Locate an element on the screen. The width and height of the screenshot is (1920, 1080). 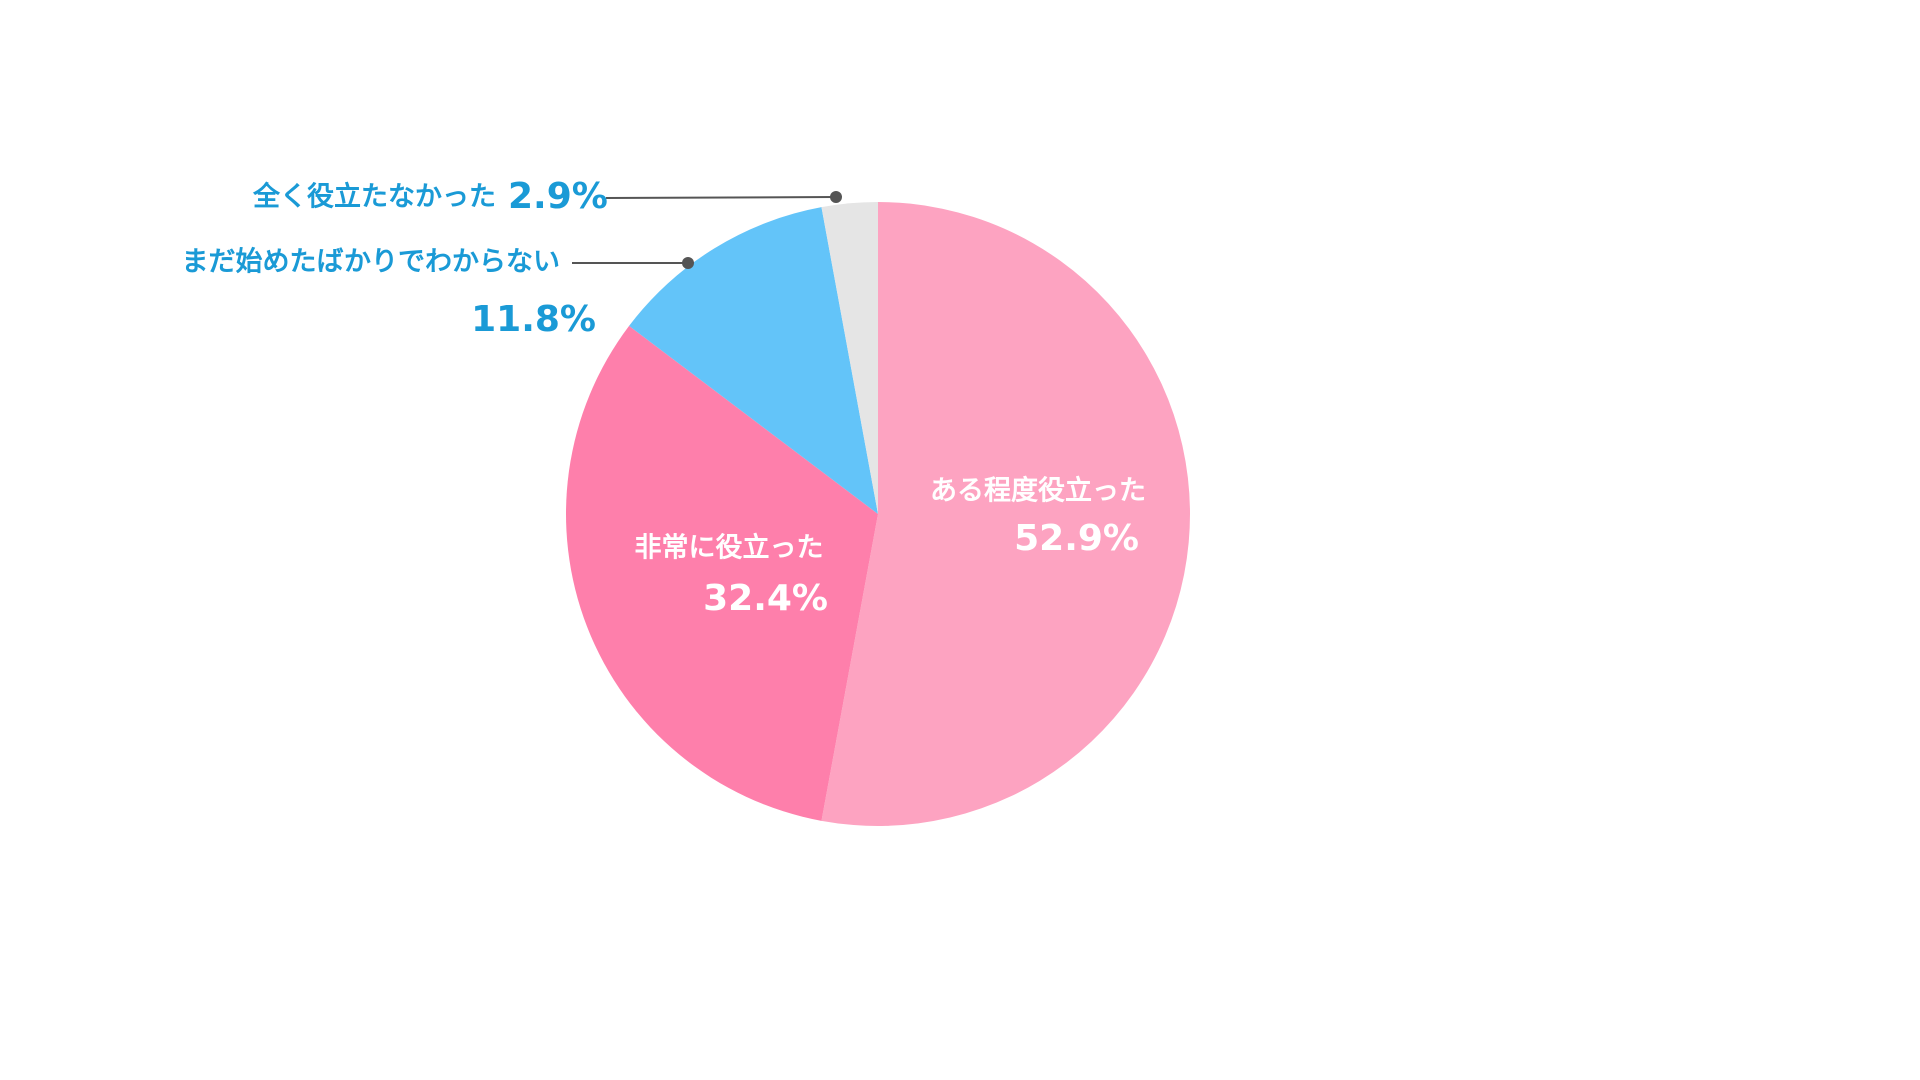
slice-label: 全く役立たなかった is located at coordinates (374, 197).